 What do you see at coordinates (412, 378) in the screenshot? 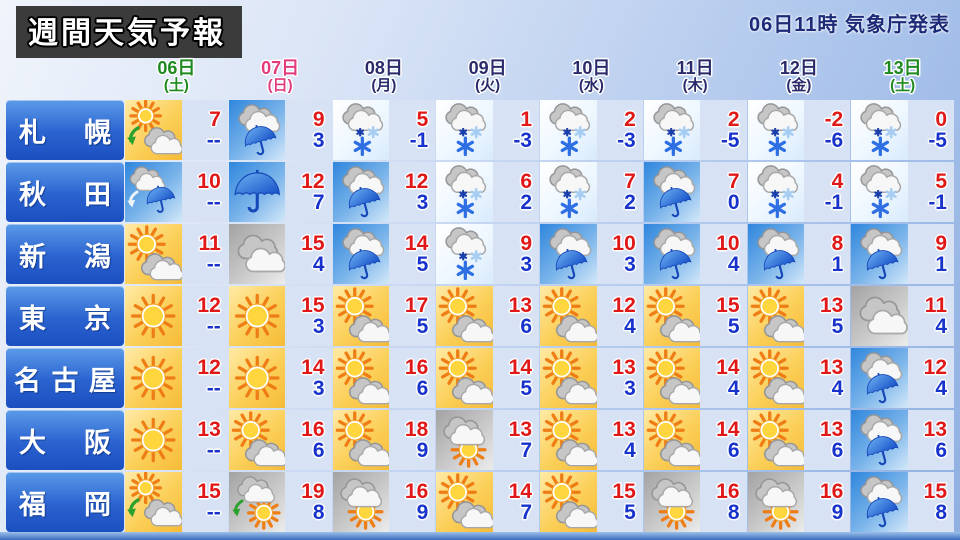
I see `temperature-box: 16 6` at bounding box center [412, 378].